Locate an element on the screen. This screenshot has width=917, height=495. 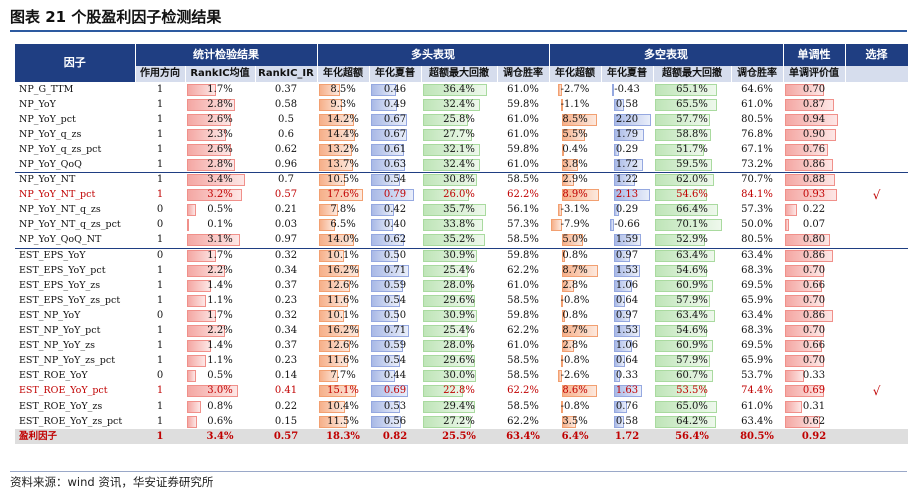
long-max-drawdown: 25.8% is located at coordinates (459, 119).